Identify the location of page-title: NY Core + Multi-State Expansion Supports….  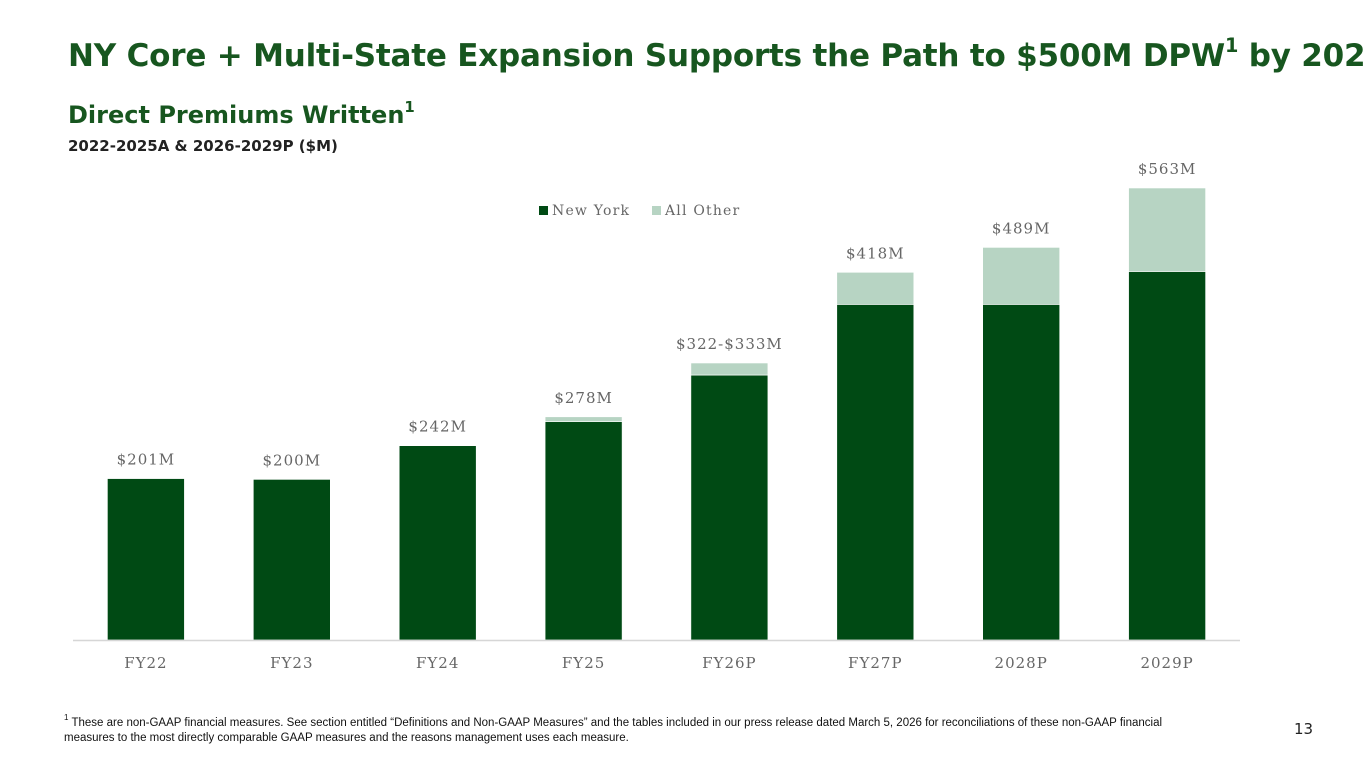
(716, 55).